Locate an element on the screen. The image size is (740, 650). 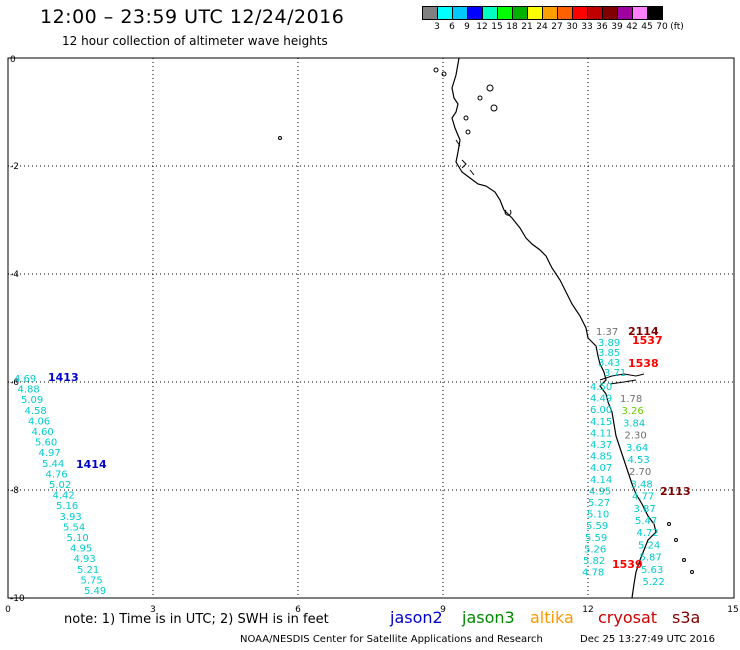
colorbar-swatch is located at coordinates (655, 13).